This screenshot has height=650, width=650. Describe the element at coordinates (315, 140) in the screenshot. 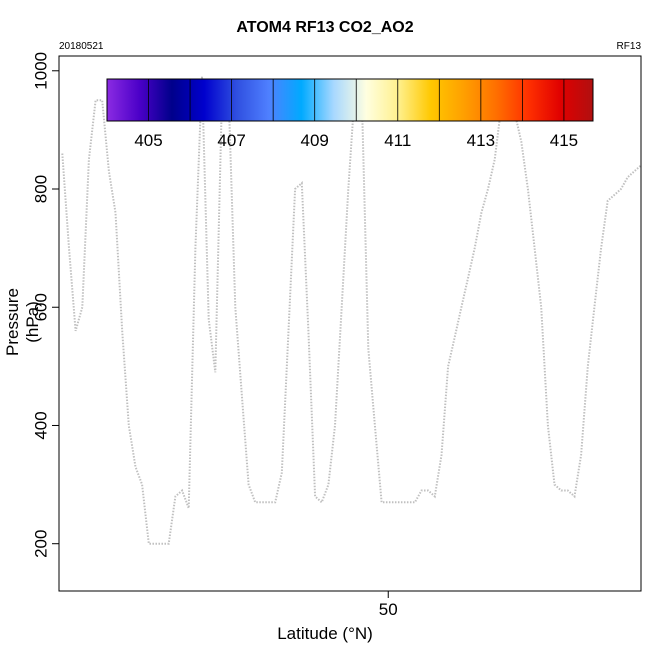

I see `colorbar-tick-label: 409` at that location.